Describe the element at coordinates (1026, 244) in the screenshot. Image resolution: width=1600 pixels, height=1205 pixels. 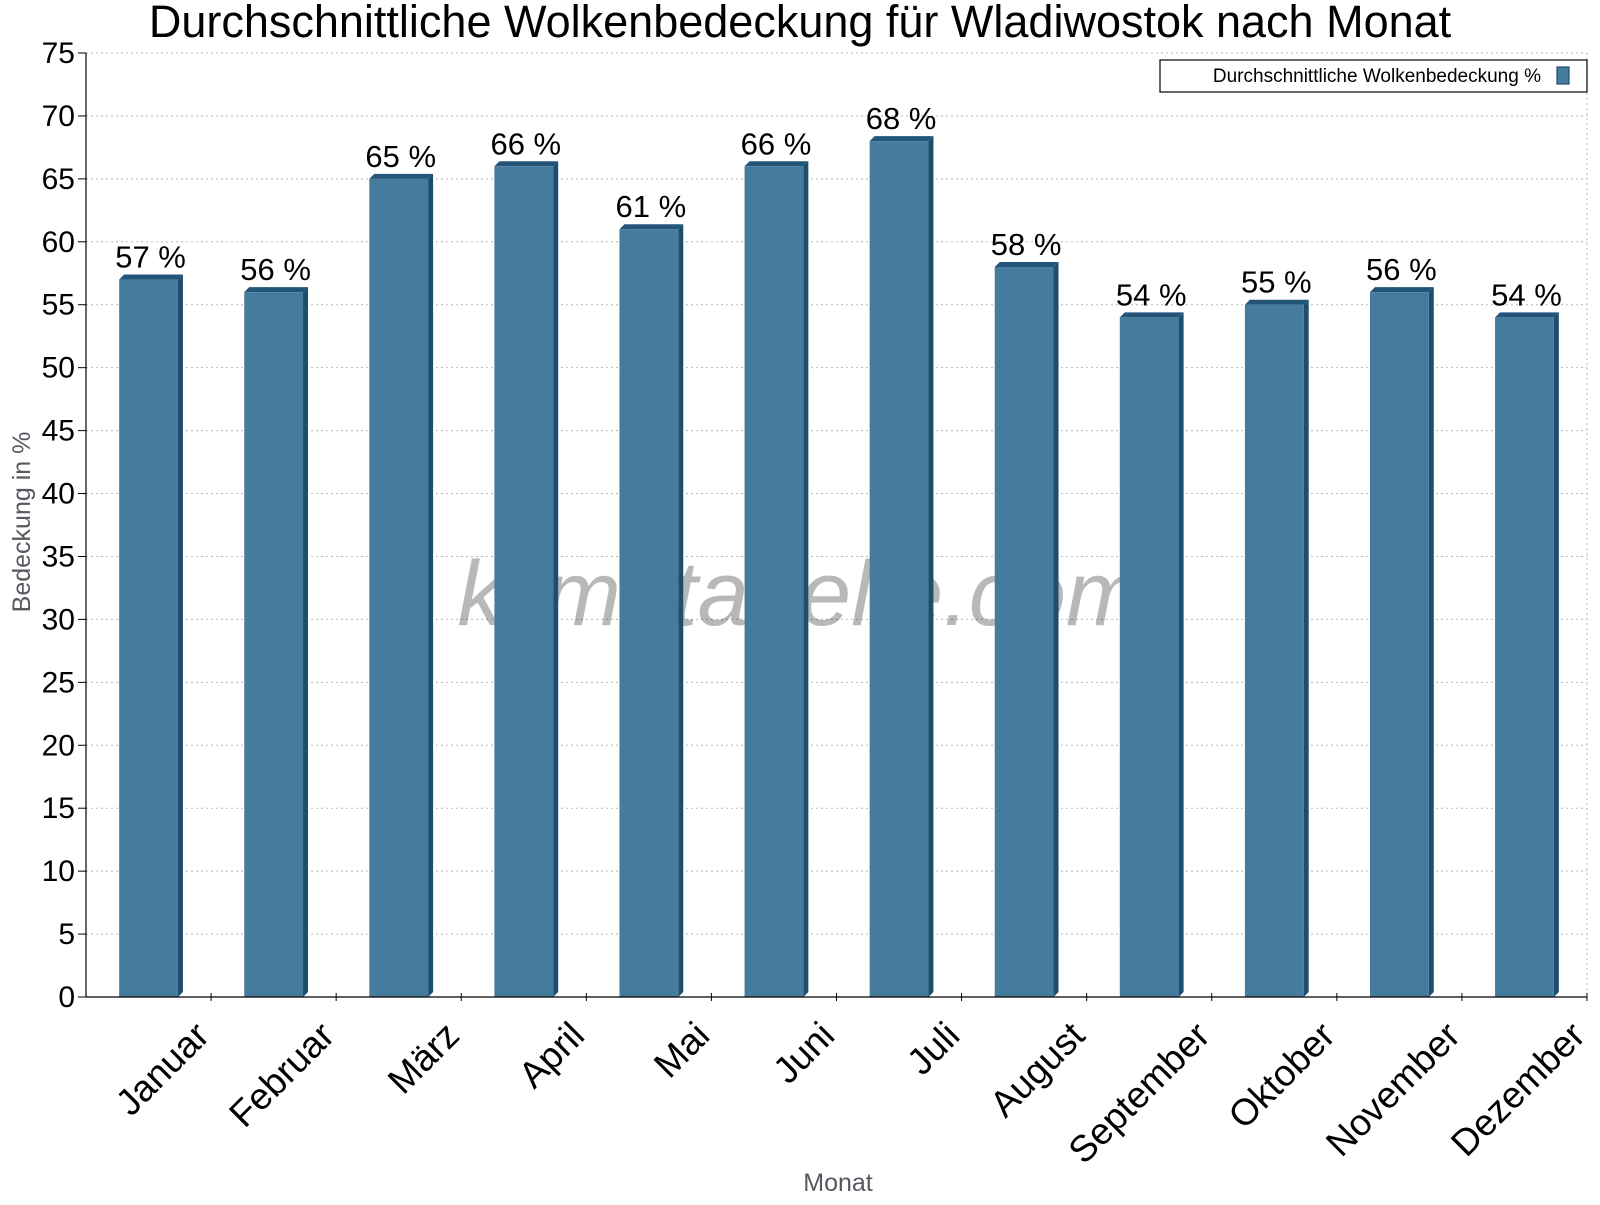
I see `data-label: 58 %` at that location.